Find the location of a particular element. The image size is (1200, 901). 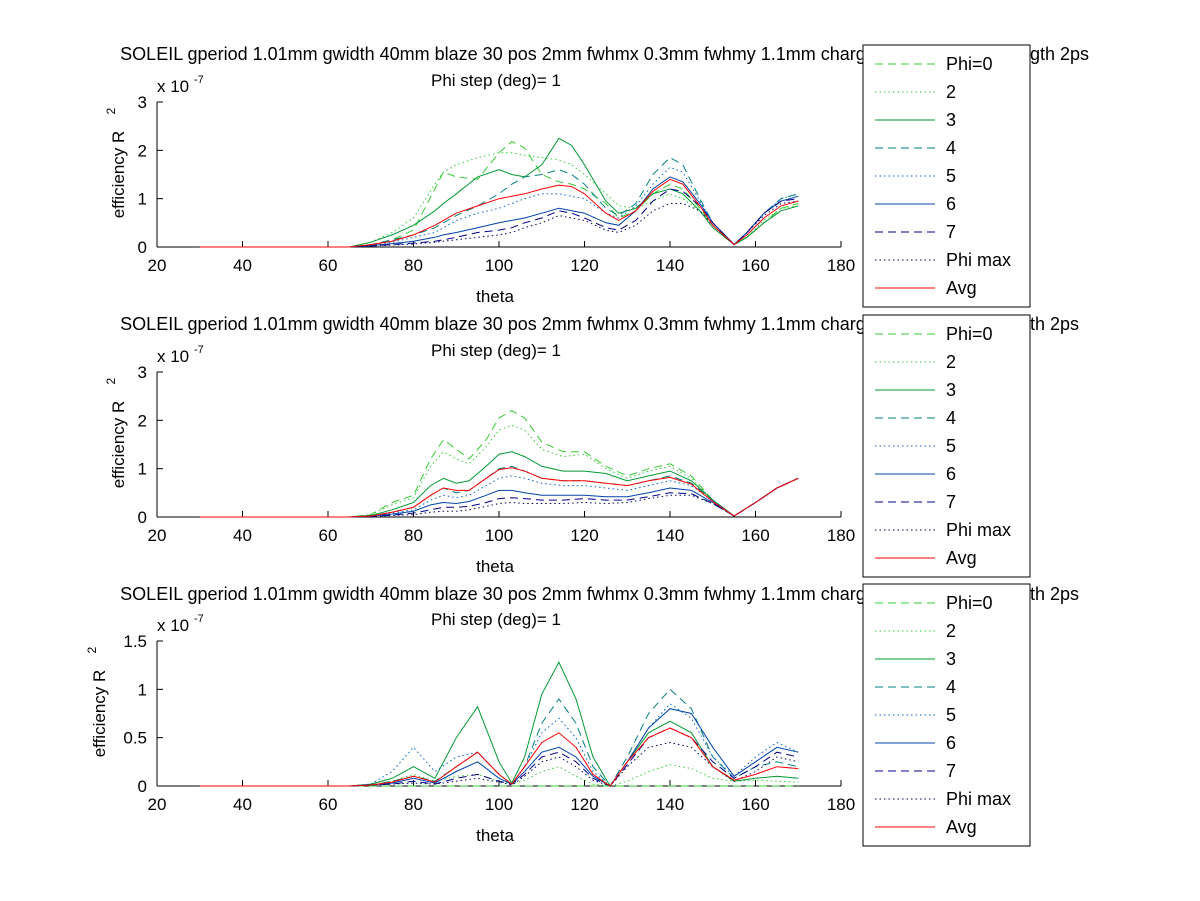

chart-title-tail: gth 2ps is located at coordinates (1059, 54).